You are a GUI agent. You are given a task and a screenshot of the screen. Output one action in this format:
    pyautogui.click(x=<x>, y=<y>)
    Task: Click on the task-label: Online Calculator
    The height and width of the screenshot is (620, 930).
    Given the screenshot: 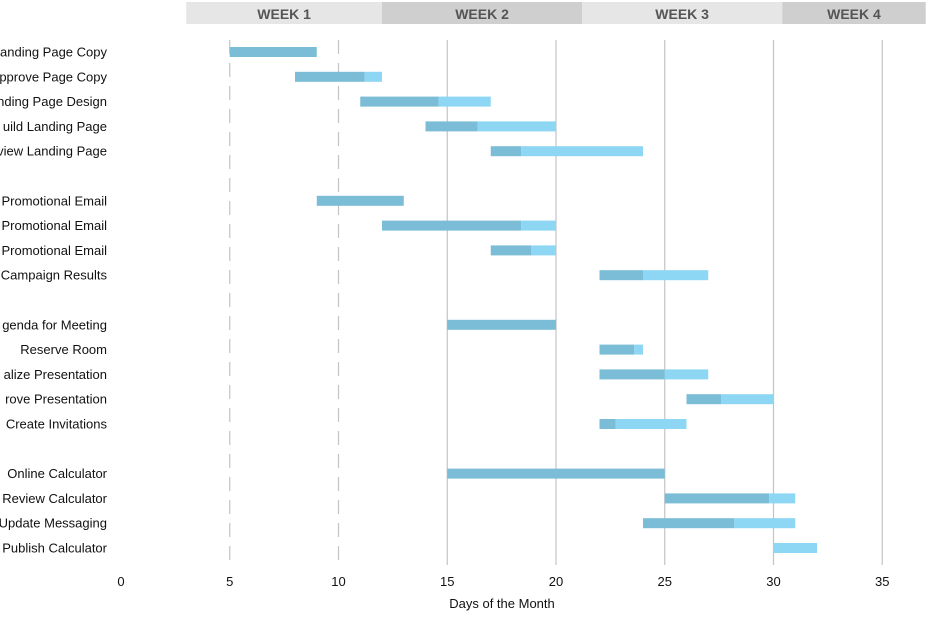 What is the action you would take?
    pyautogui.click(x=57, y=473)
    